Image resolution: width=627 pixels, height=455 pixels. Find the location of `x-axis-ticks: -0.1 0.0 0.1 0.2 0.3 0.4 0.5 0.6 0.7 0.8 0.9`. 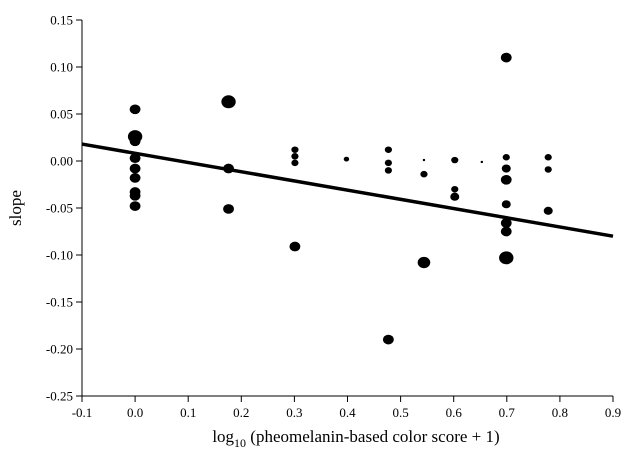

x-axis-ticks: -0.1 0.0 0.1 0.2 0.3 0.4 0.5 0.6 0.7 0.8 0.9 is located at coordinates (346, 408).